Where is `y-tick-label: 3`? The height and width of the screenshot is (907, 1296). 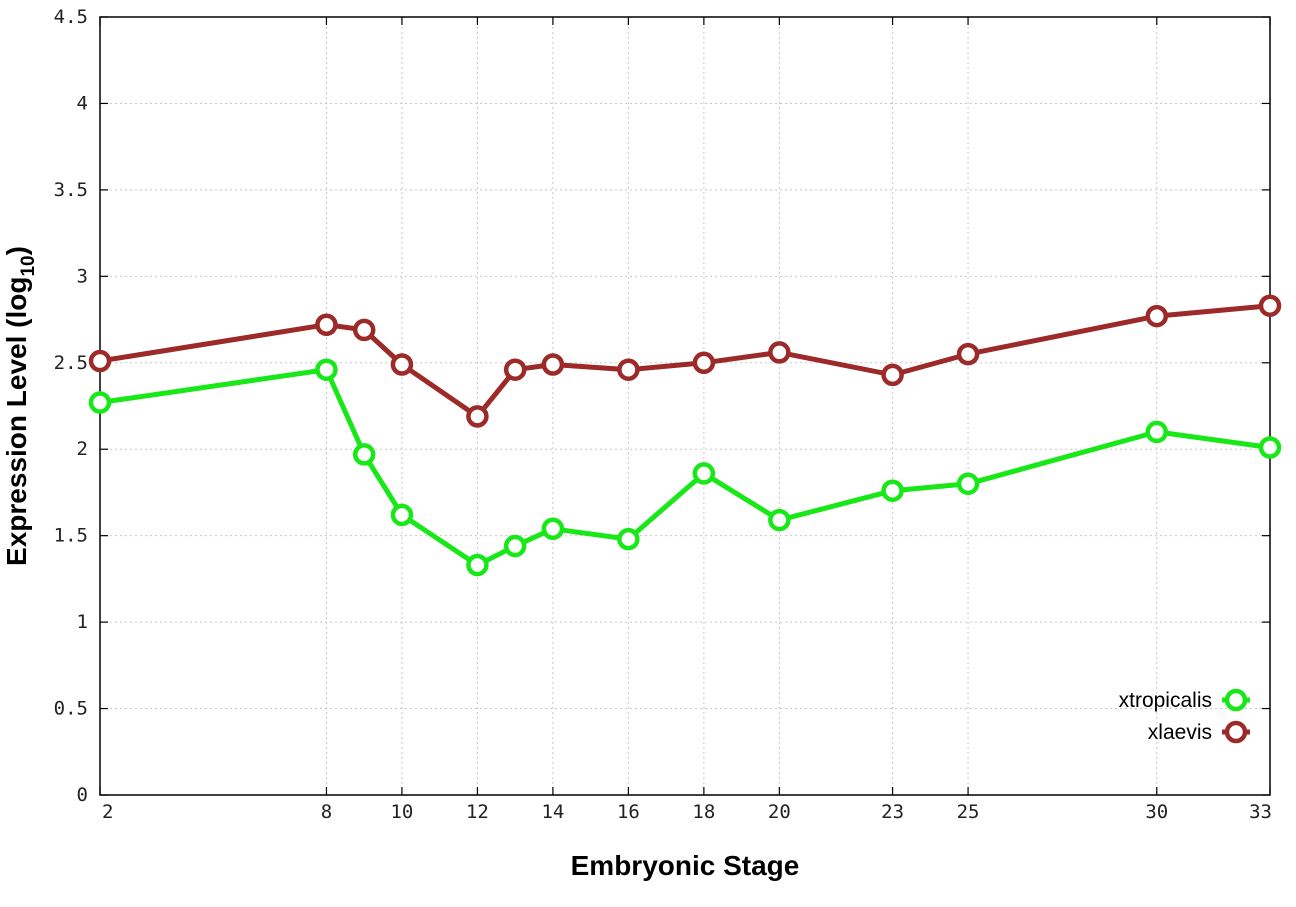
y-tick-label: 3 is located at coordinates (82, 276).